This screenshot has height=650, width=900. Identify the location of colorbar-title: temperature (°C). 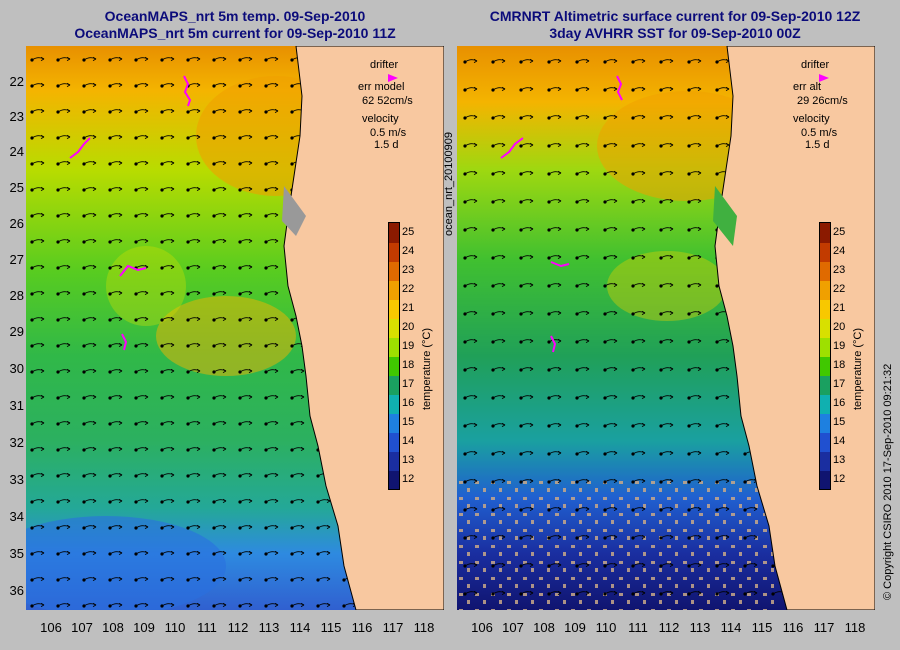
(858, 368).